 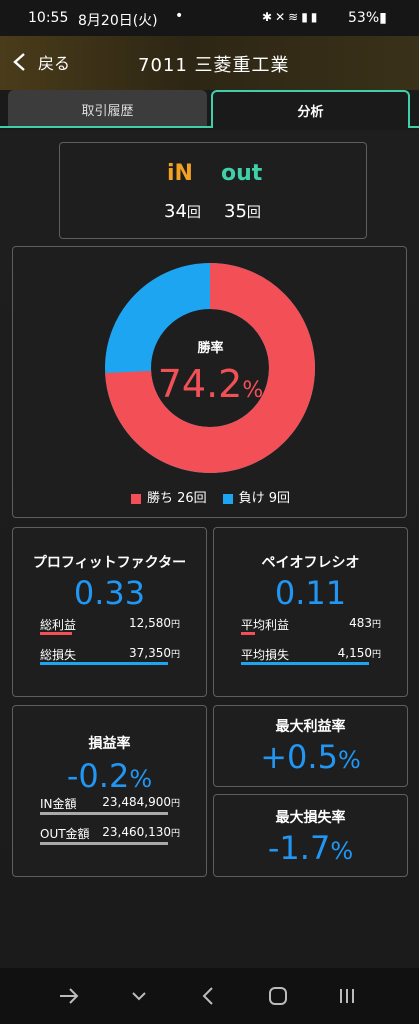 I want to click on profit-factor-card: プロフィットファクター 0.33 総利益 12,580円 総損失 37,350円, so click(x=109, y=612).